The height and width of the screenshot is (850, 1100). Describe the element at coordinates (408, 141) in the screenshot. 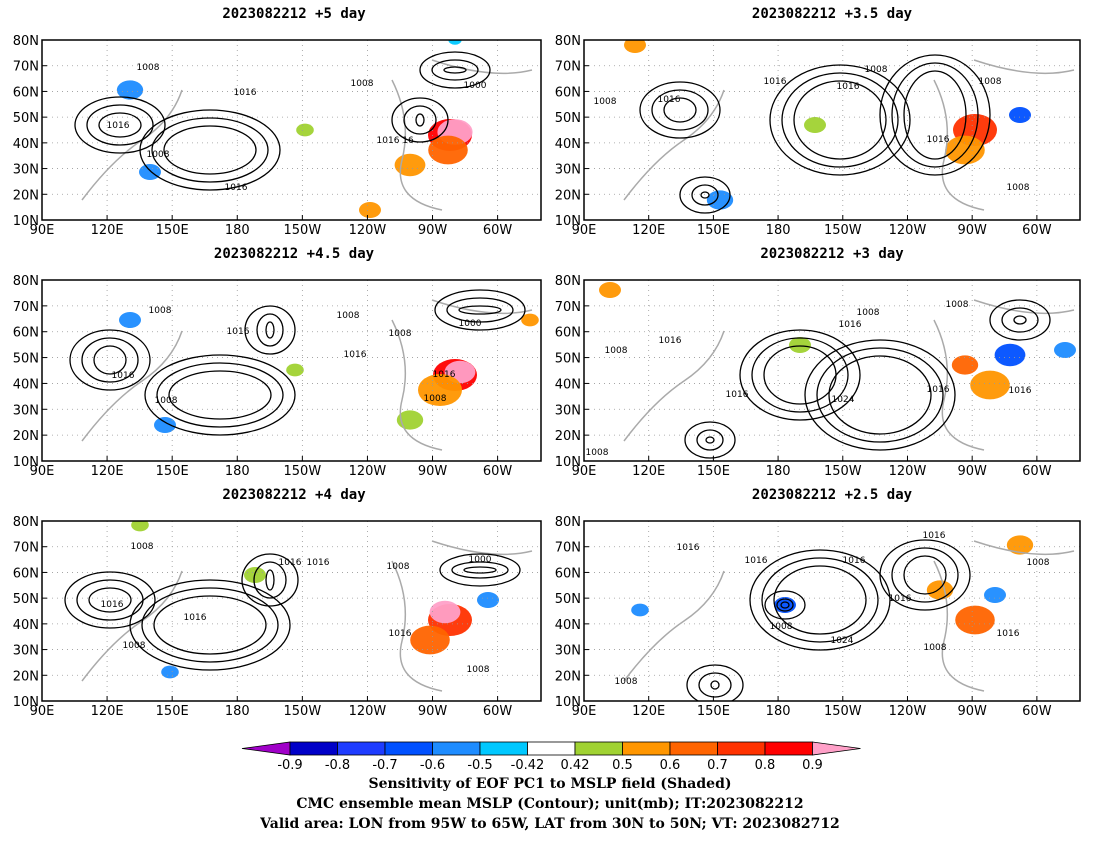

I see `contour-label: 16` at that location.